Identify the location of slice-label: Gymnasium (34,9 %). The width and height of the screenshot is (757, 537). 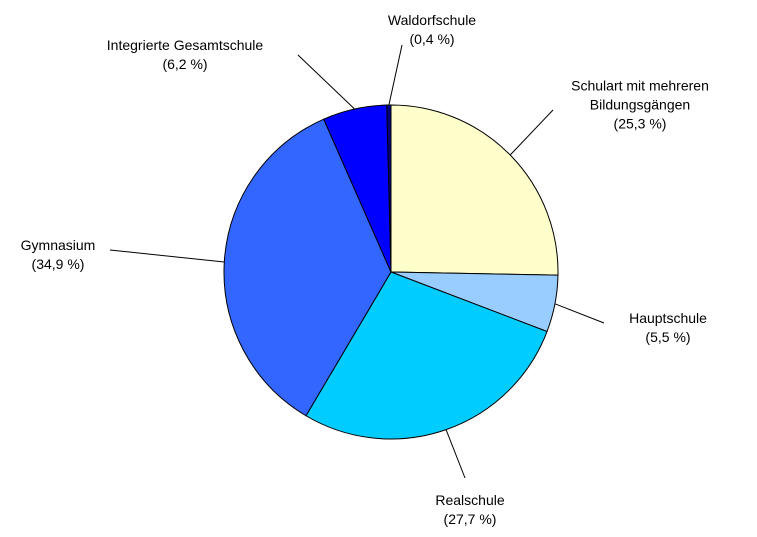
(58, 255).